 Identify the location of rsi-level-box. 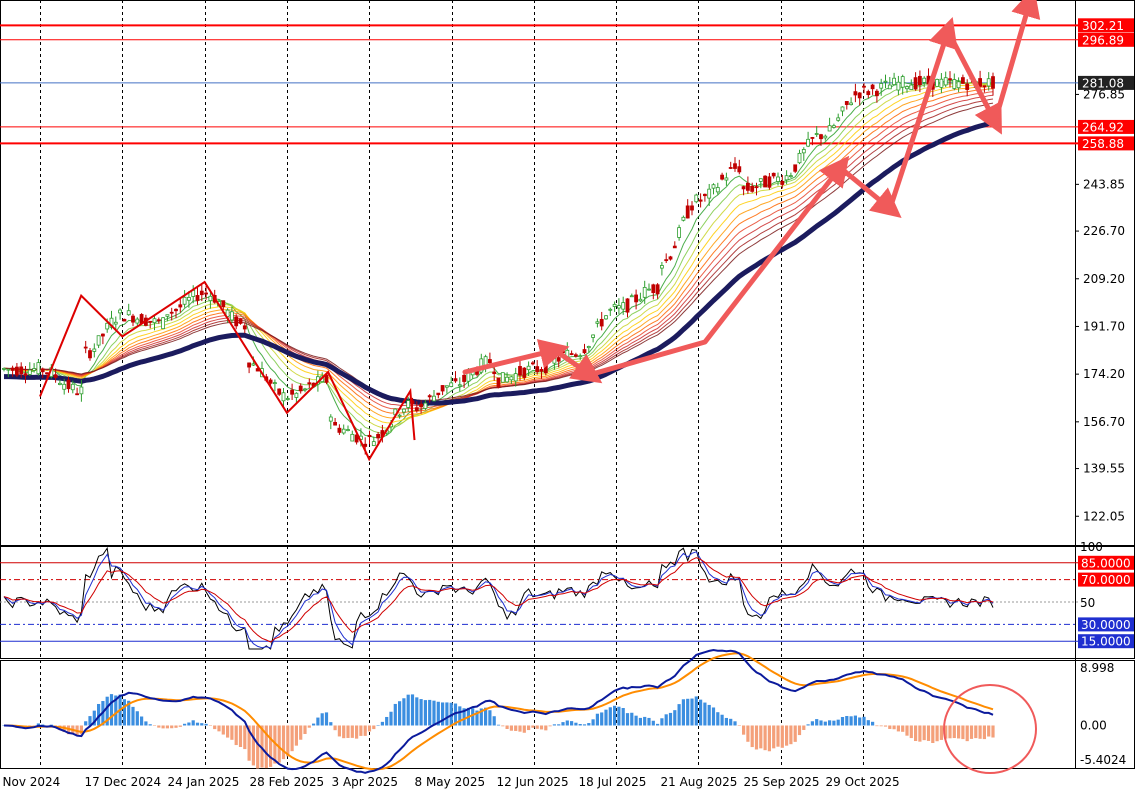
(1106, 624).